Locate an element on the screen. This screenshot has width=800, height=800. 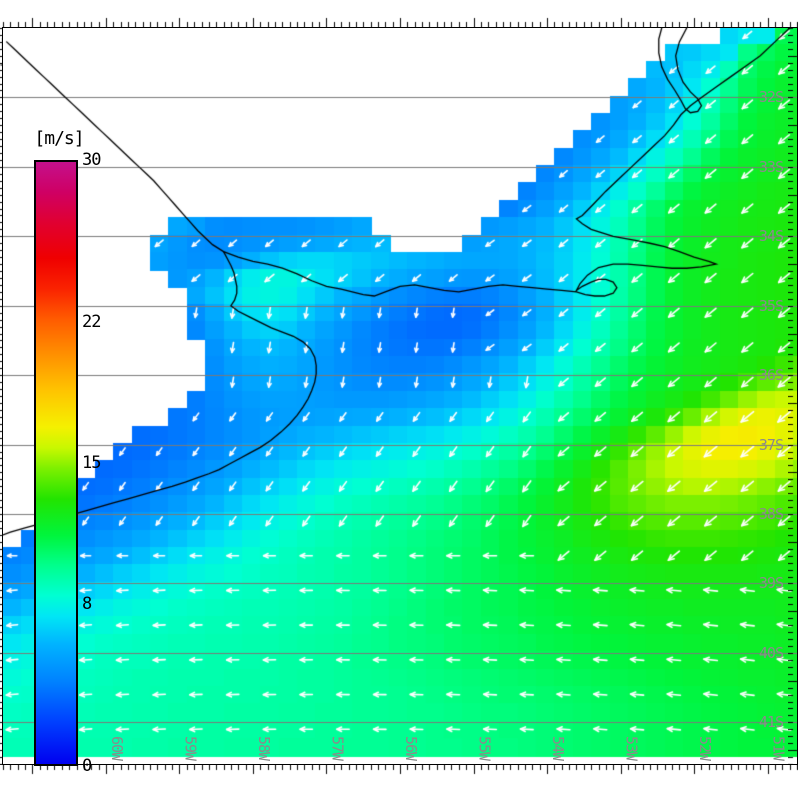
bottom-tick-ruler is located at coordinates (400, 770).